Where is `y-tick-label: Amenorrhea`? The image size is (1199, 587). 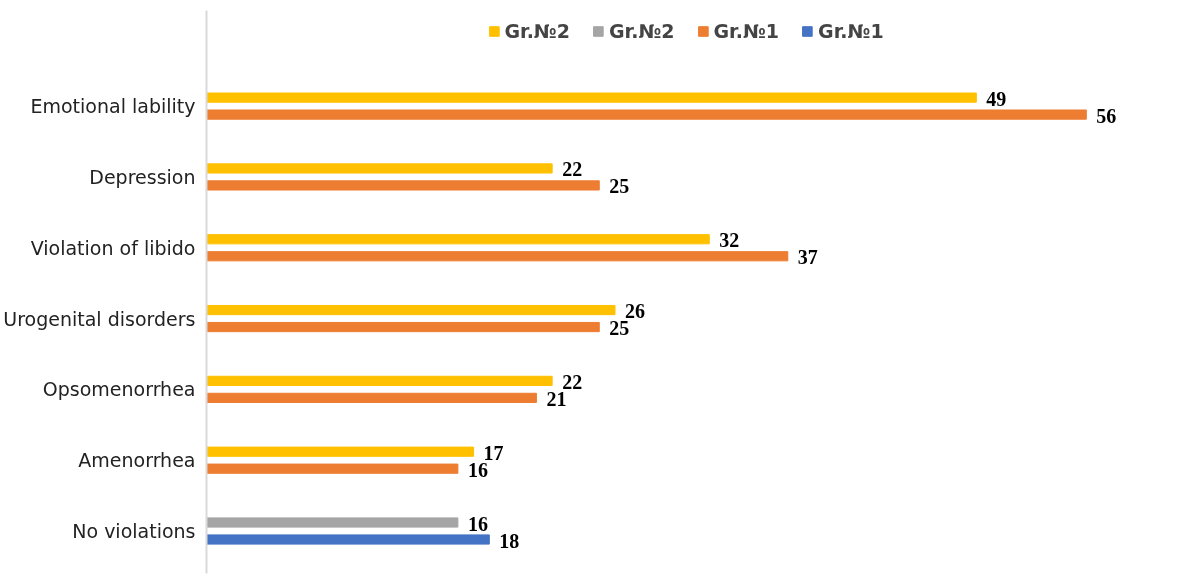 y-tick-label: Amenorrhea is located at coordinates (137, 460).